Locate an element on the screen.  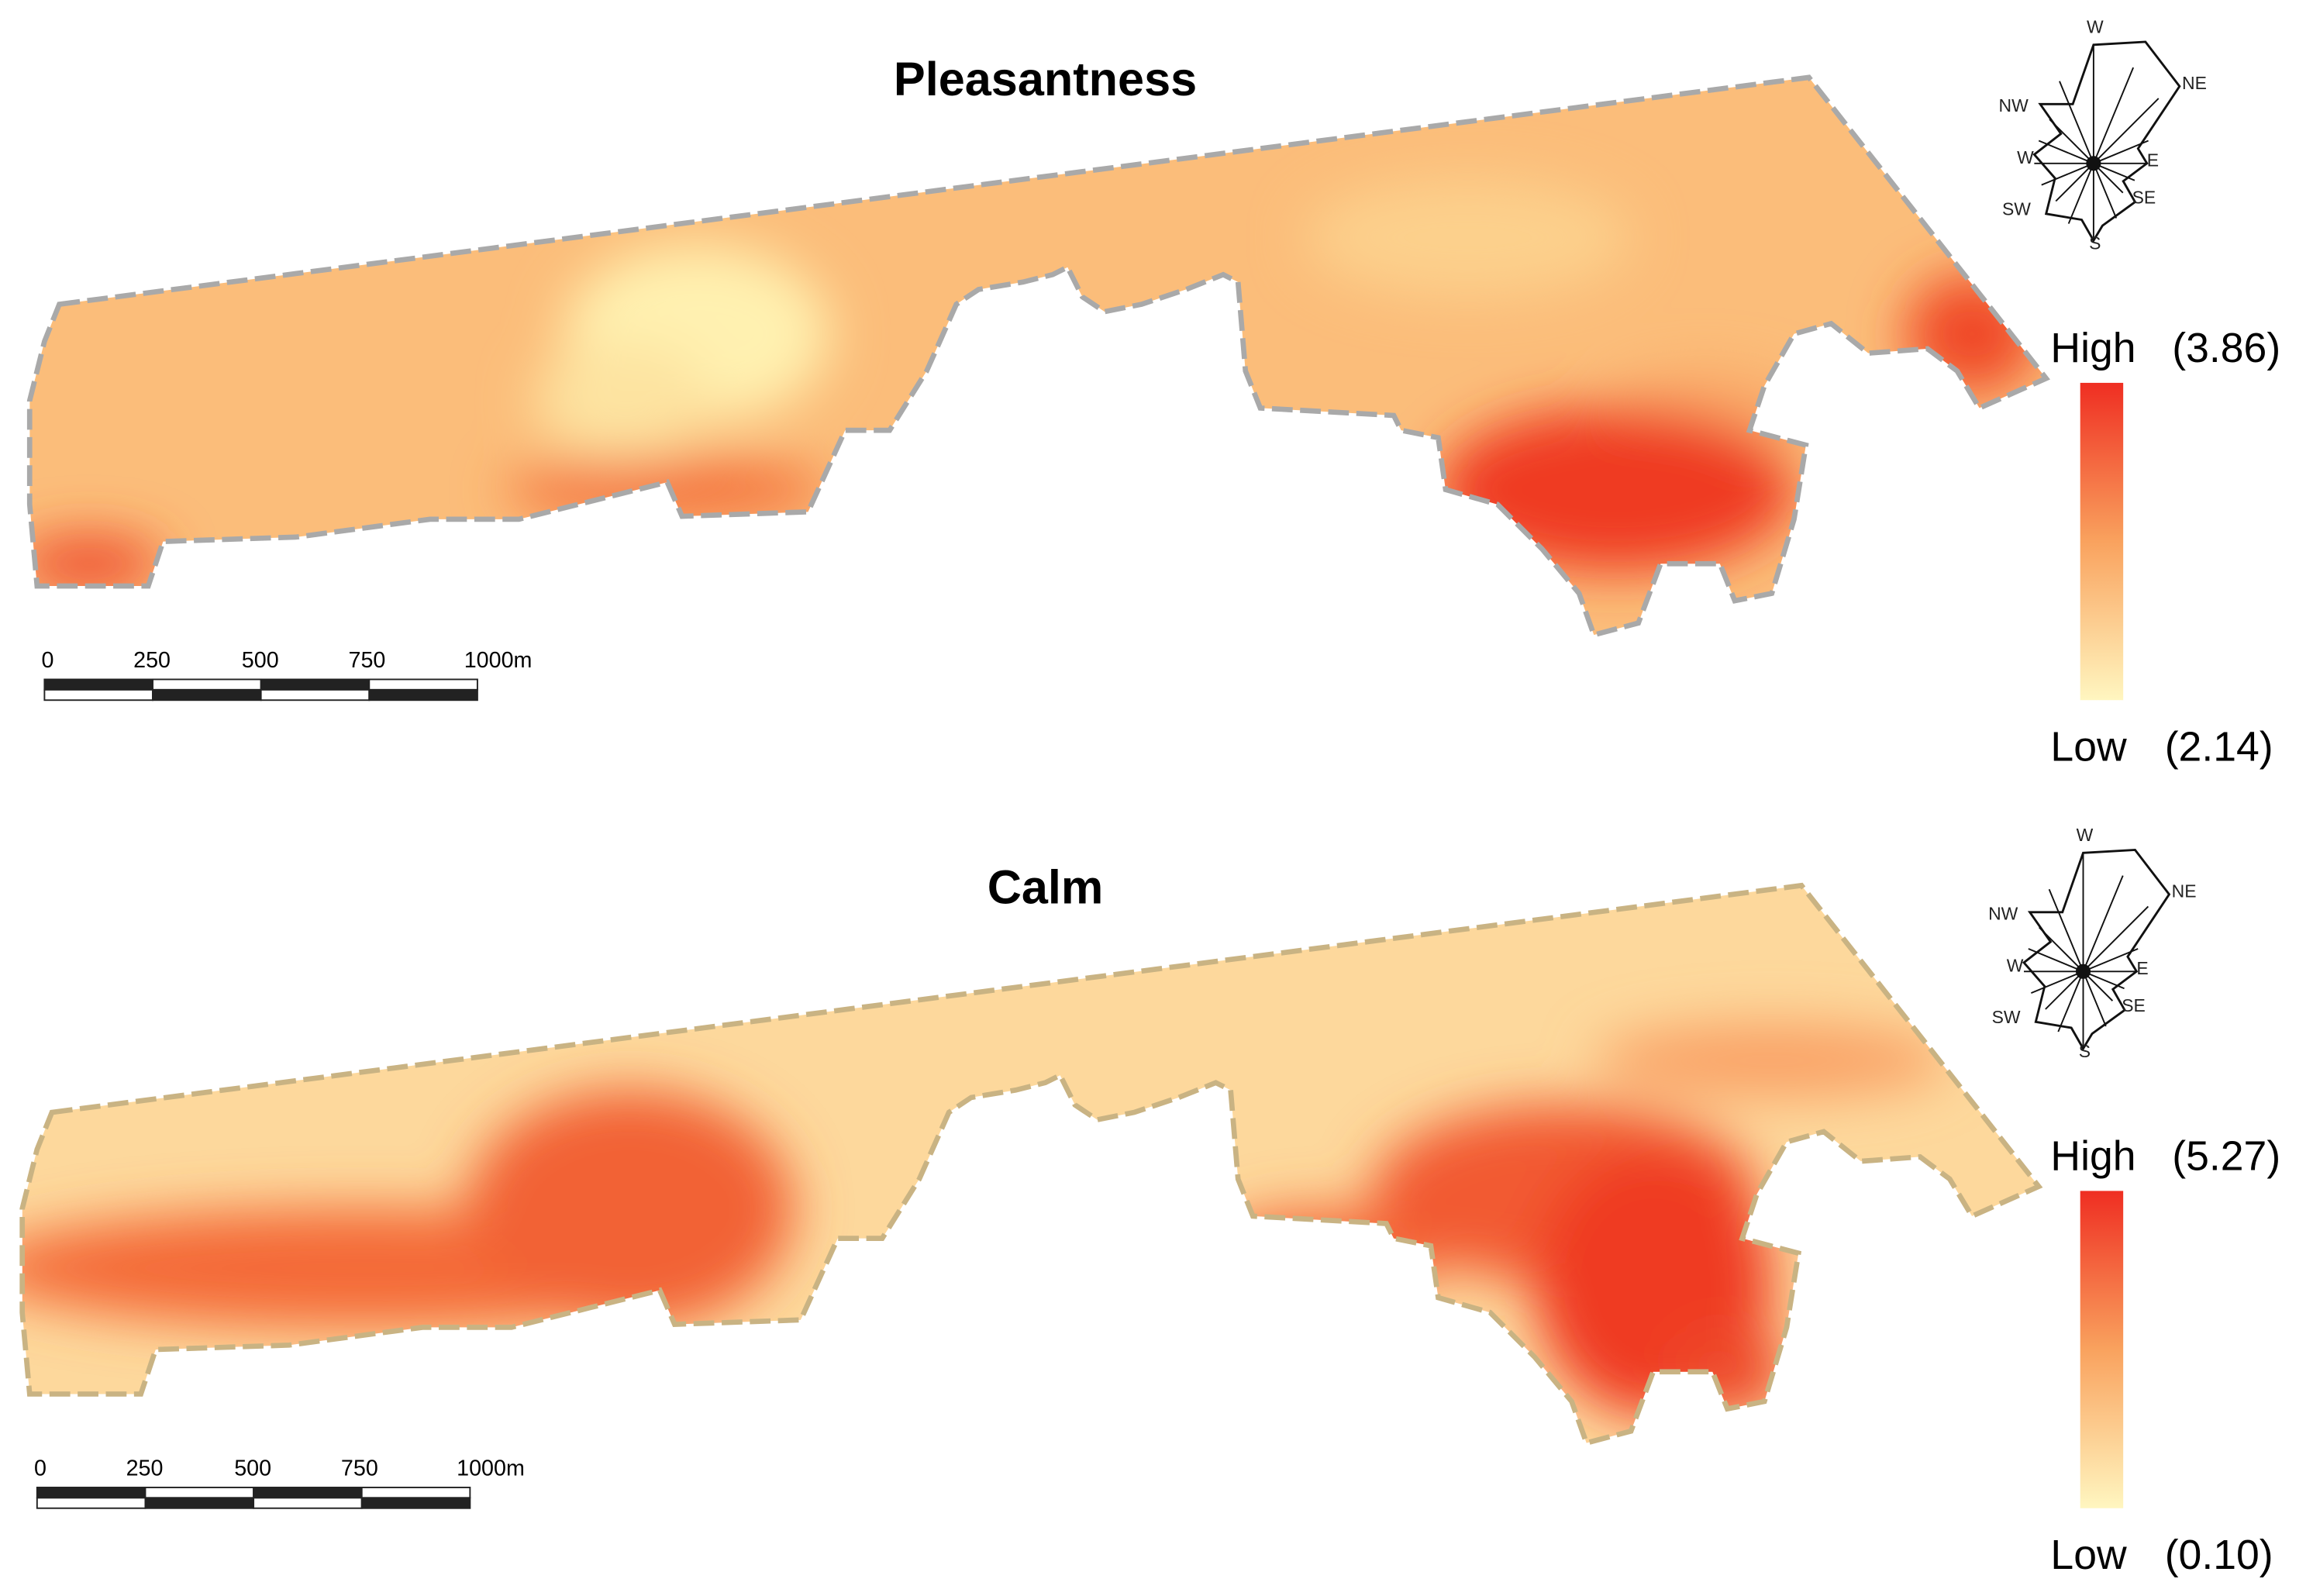
map-title: Calm is located at coordinates (1046, 886).